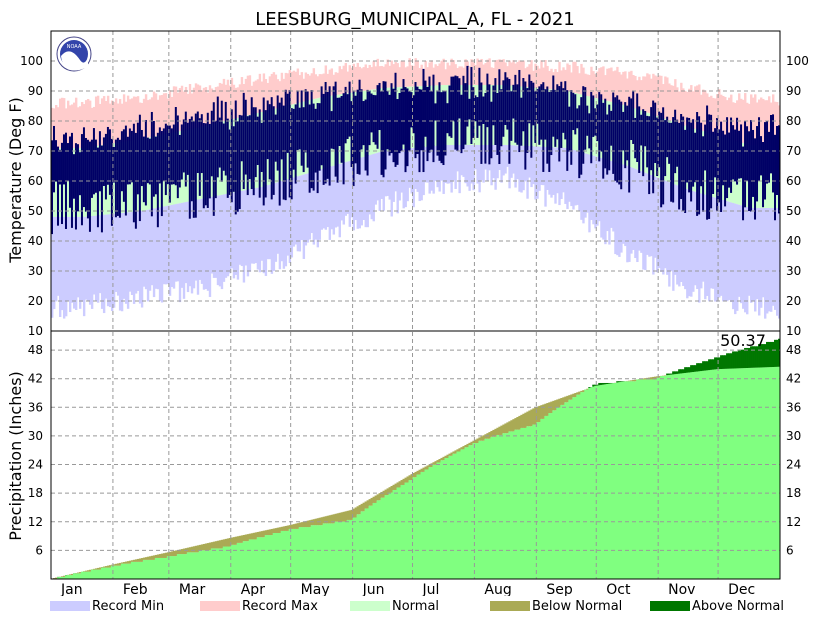  I want to click on precip-tick-right: 12, so click(793, 522).